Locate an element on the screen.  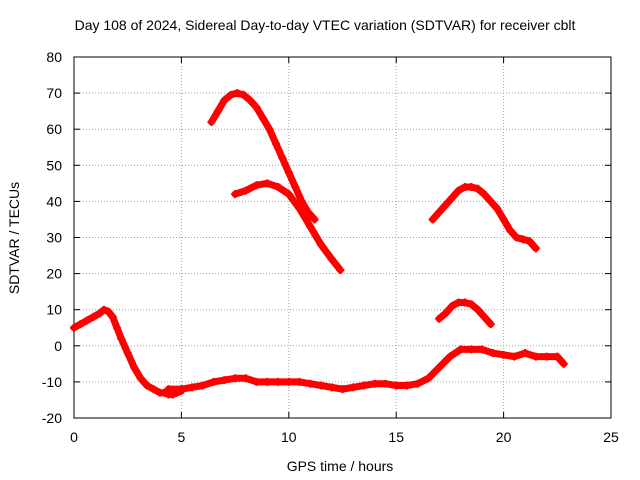
x-tick-label: 5 is located at coordinates (182, 437).